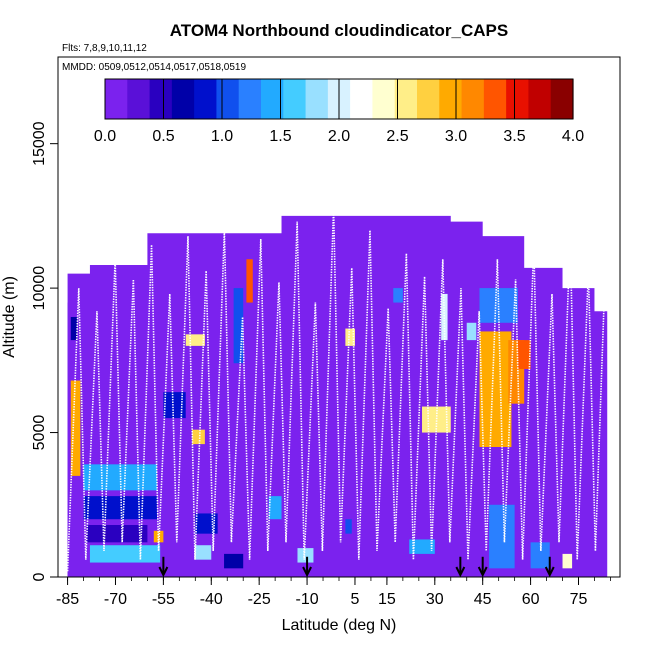  What do you see at coordinates (9, 317) in the screenshot?
I see `y-axis-label: Altitude (m)` at bounding box center [9, 317].